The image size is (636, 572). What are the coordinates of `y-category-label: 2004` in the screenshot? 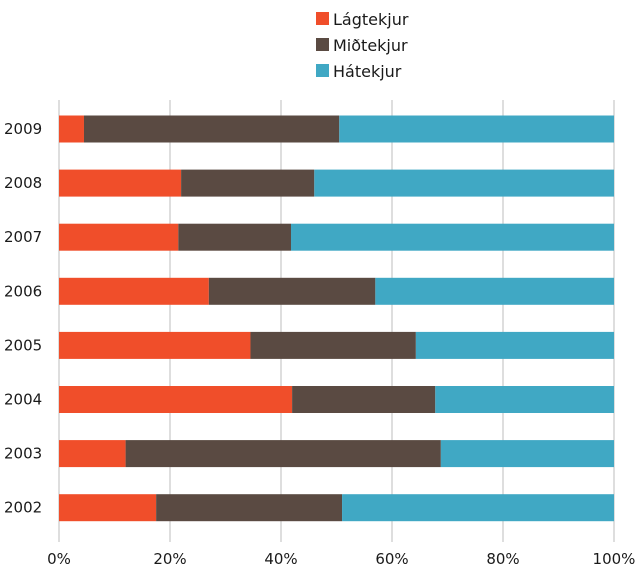 It's located at (23, 400).